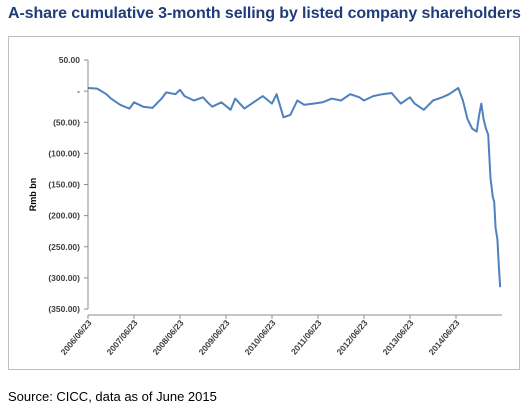 The image size is (529, 413). Describe the element at coordinates (64, 216) in the screenshot. I see `y-tick-label: (200.00)` at that location.